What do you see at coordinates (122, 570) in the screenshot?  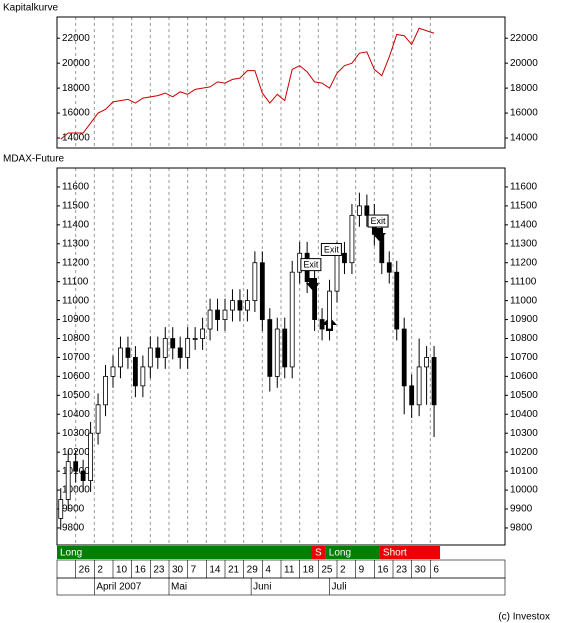 I see `x-tick-label: 10` at bounding box center [122, 570].